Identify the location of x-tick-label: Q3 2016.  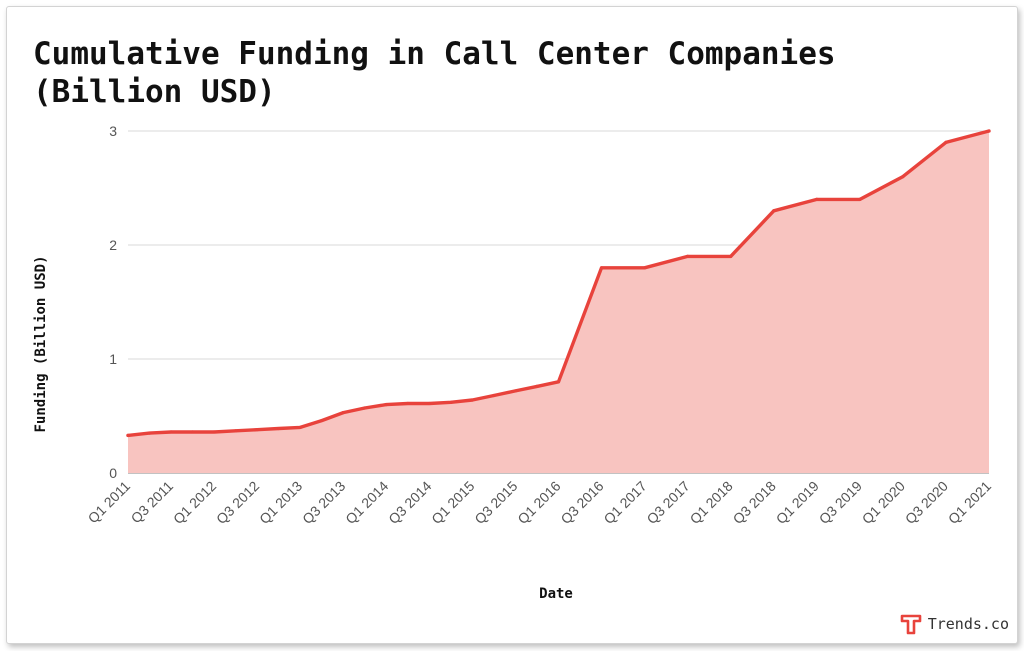
(581, 502).